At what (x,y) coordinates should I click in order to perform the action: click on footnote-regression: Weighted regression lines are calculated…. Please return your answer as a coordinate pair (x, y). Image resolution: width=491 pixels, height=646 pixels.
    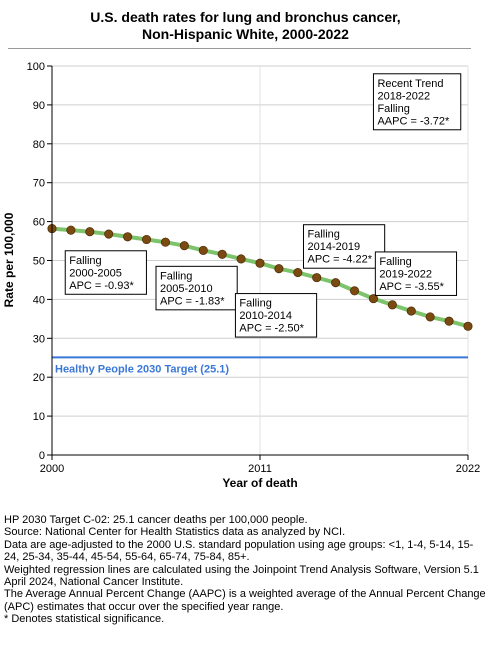
    Looking at the image, I should click on (241, 576).